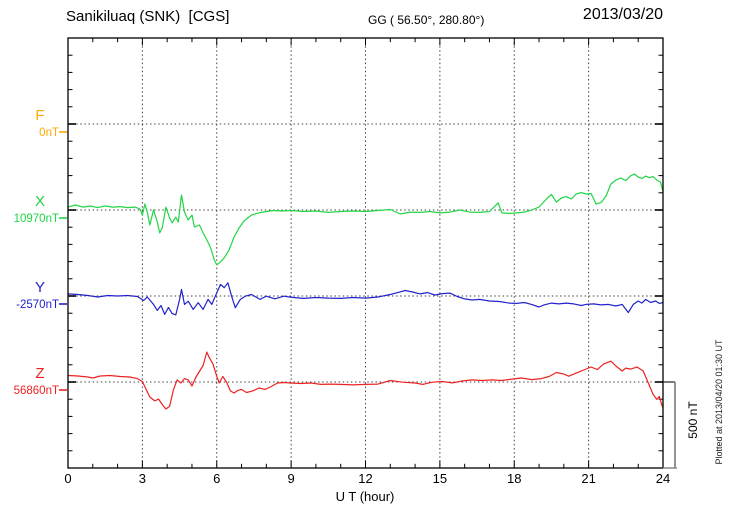  What do you see at coordinates (148, 16) in the screenshot?
I see `page-title: Sanikiluaq (SNK) [CGS]` at bounding box center [148, 16].